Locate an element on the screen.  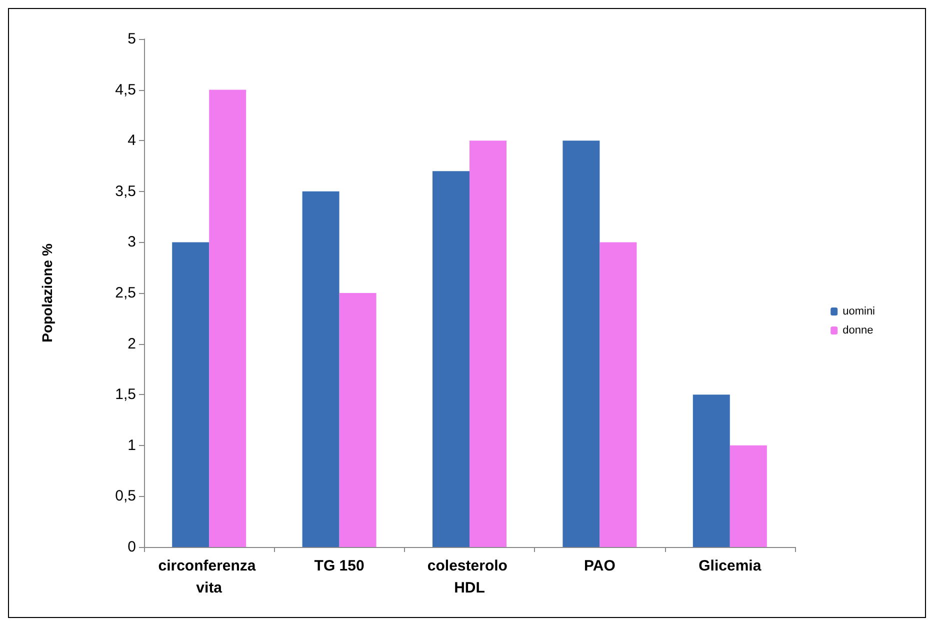
y-tick-label: 3,5 is located at coordinates (125, 191).